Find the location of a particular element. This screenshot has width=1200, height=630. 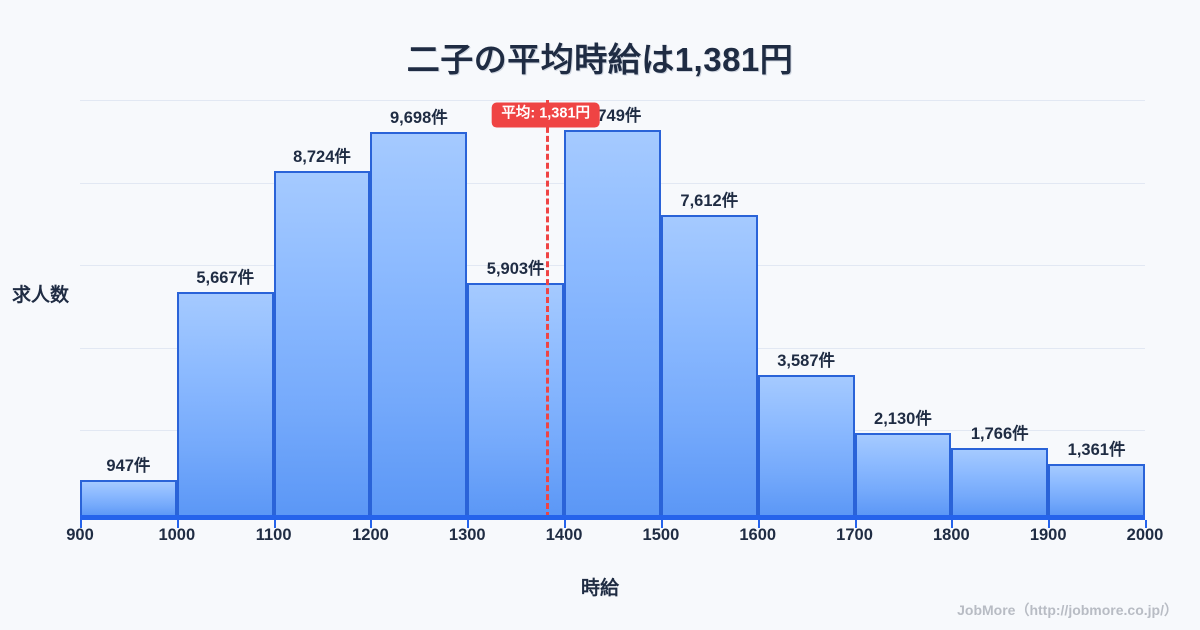

bar-value-label: 9,698件 is located at coordinates (418, 117).